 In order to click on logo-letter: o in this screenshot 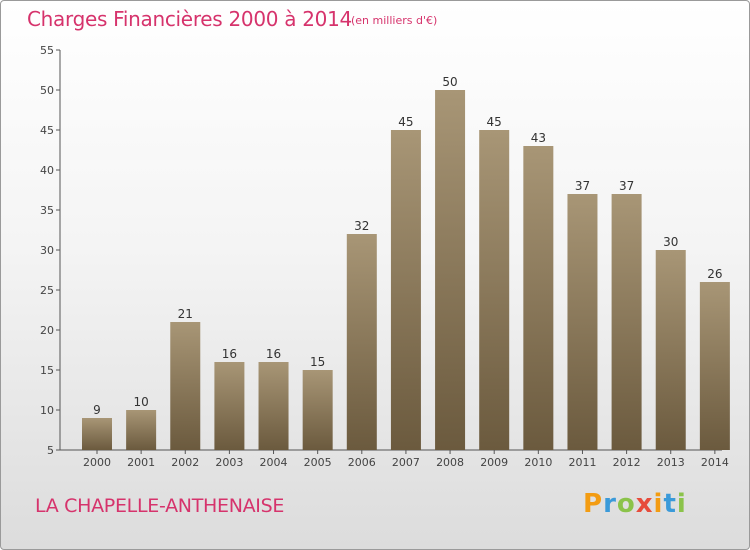, I will do `click(626, 504)`.